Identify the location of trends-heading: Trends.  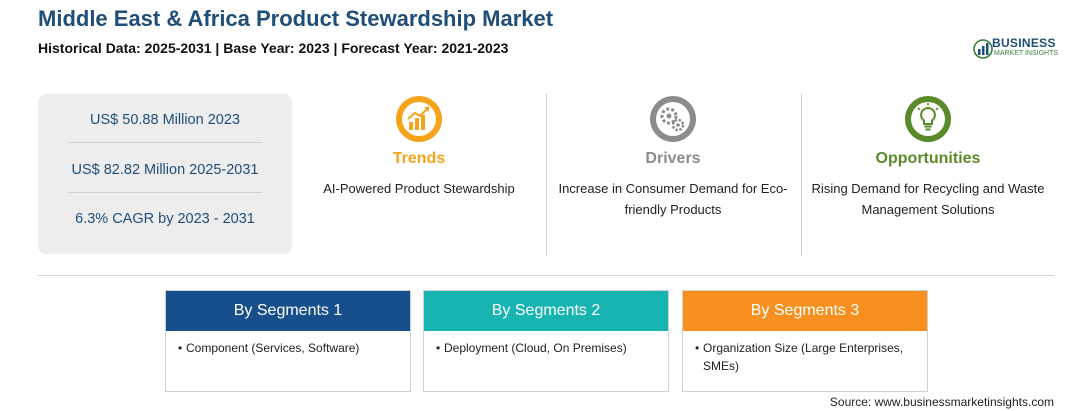
(419, 158).